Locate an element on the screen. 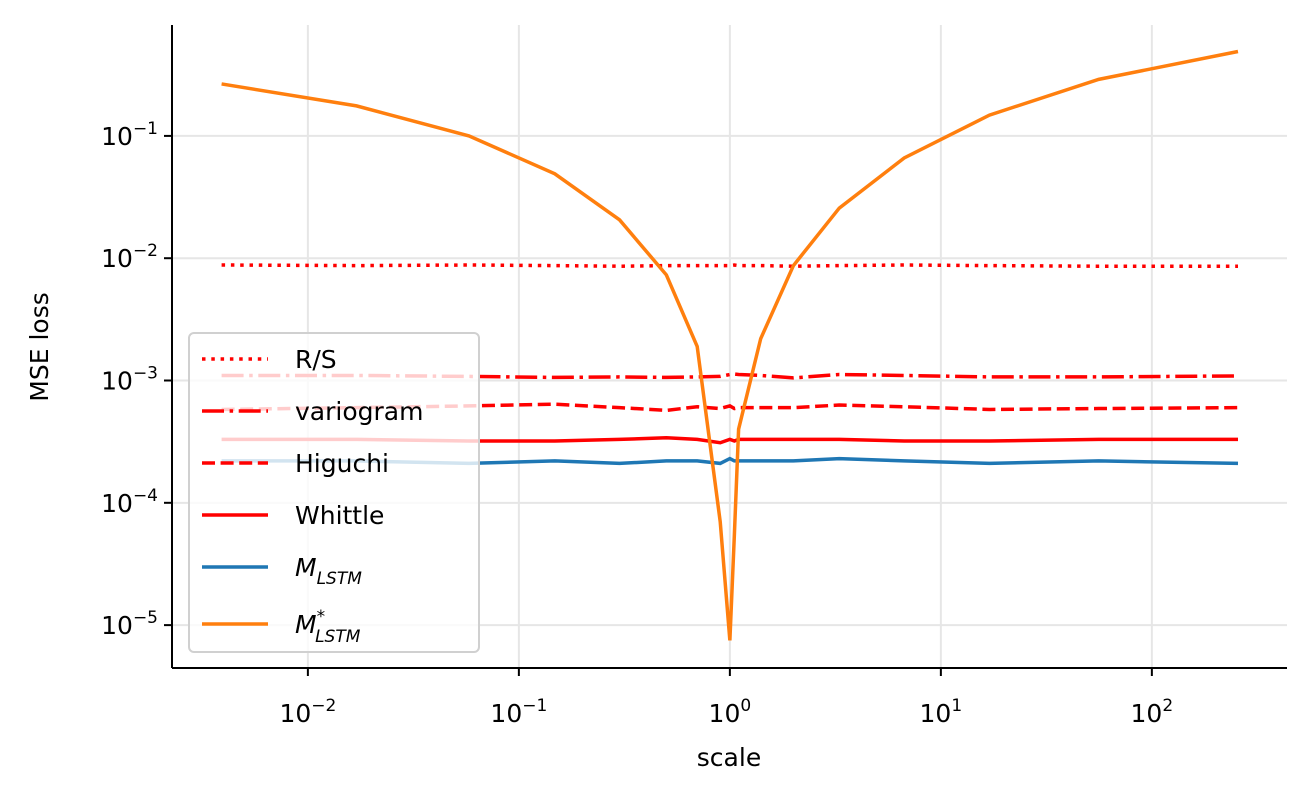 The height and width of the screenshot is (803, 1311). y-tick-label: 10⁻⁵ is located at coordinates (129, 624).